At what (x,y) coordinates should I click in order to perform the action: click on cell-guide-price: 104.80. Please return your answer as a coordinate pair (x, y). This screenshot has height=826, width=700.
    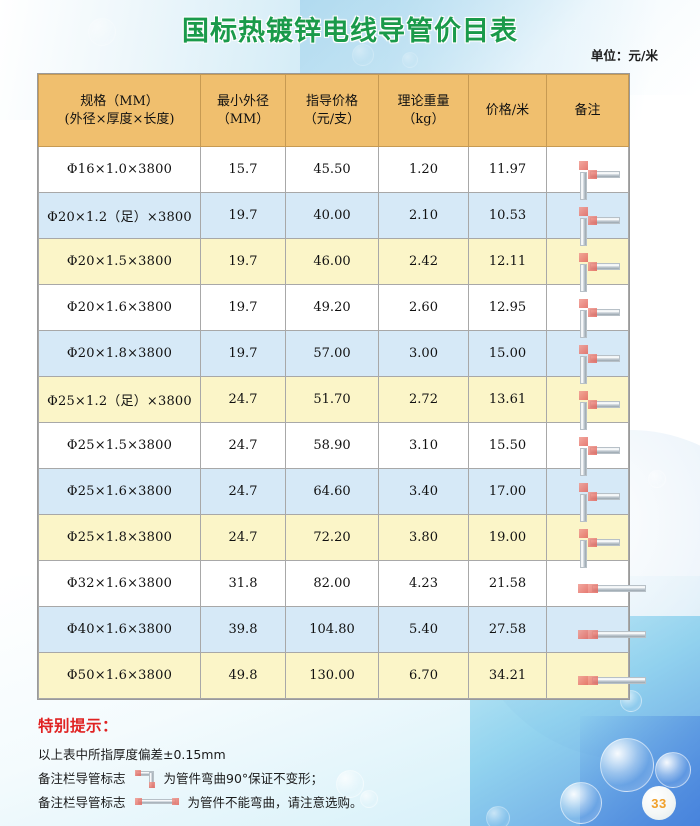
    Looking at the image, I should click on (332, 629).